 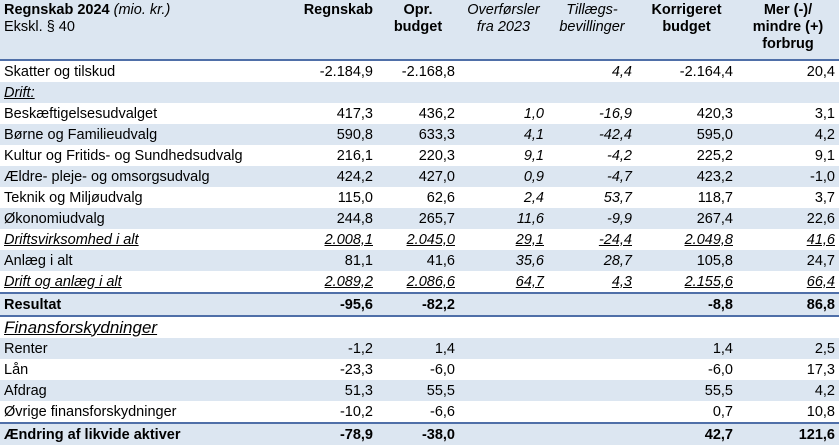 I want to click on row-label: Lån, so click(x=140, y=369).